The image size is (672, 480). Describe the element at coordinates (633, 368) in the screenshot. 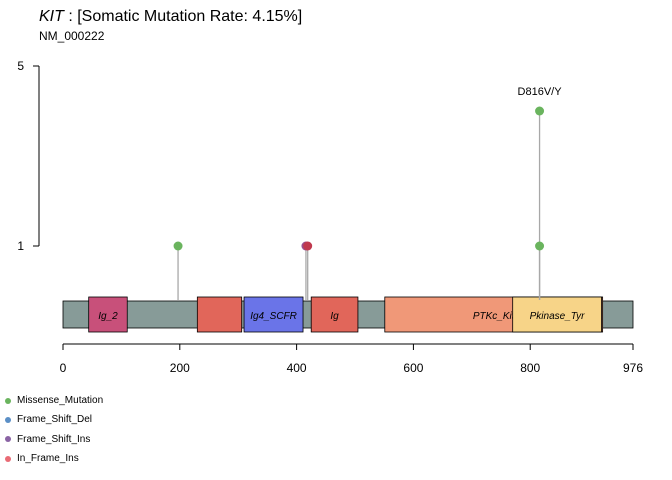

I see `x-tick-label-976: 976` at that location.